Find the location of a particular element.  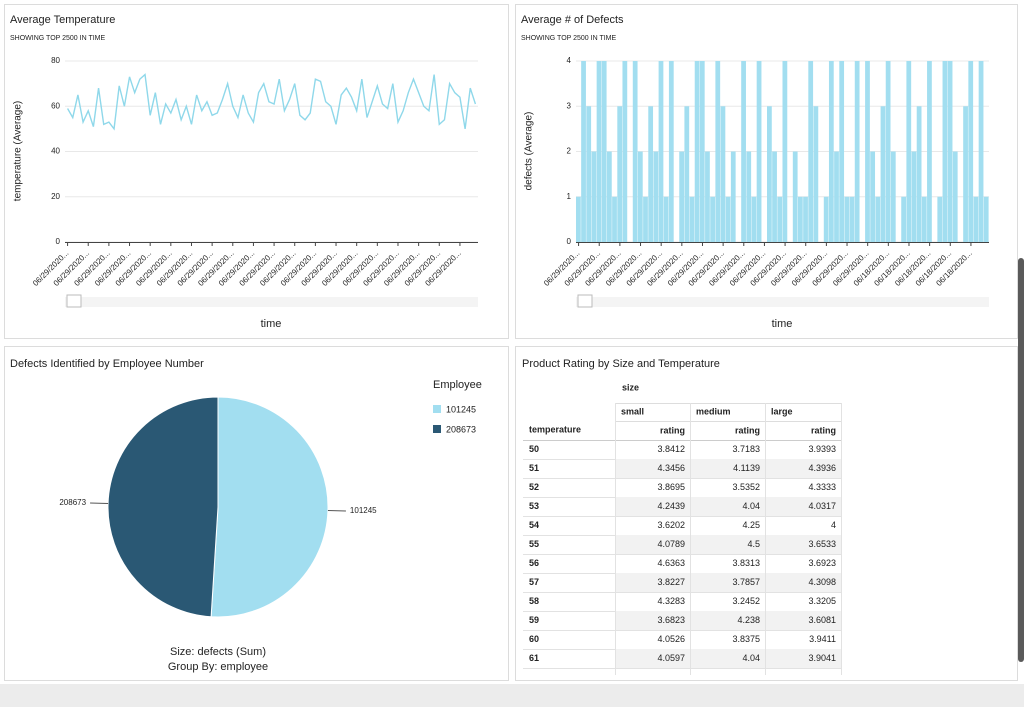

cell: 3.9393 is located at coordinates (822, 449).